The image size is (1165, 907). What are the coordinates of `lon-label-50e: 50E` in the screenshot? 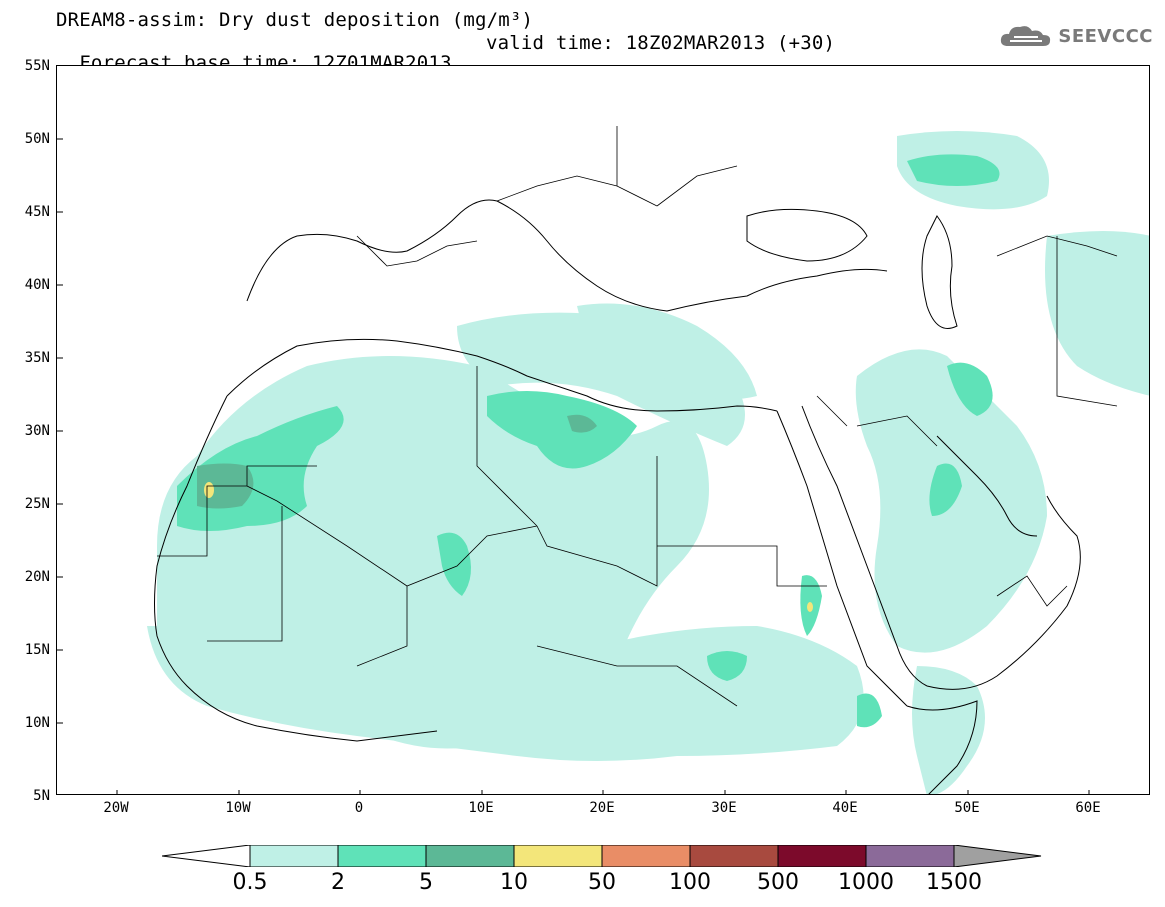 It's located at (967, 808).